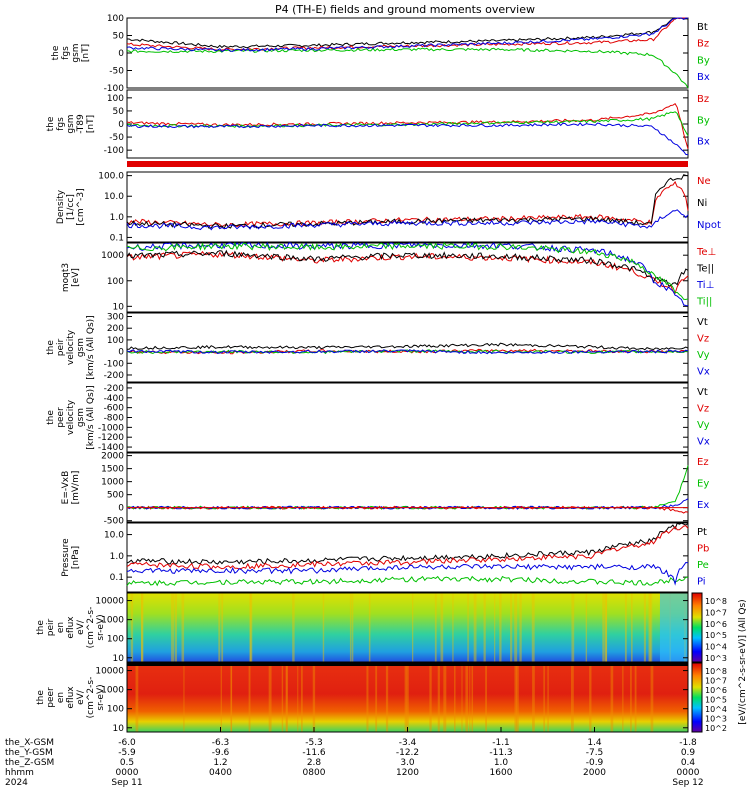 This screenshot has width=750, height=804. What do you see at coordinates (407, 123) in the screenshot?
I see `series-By` at bounding box center [407, 123].